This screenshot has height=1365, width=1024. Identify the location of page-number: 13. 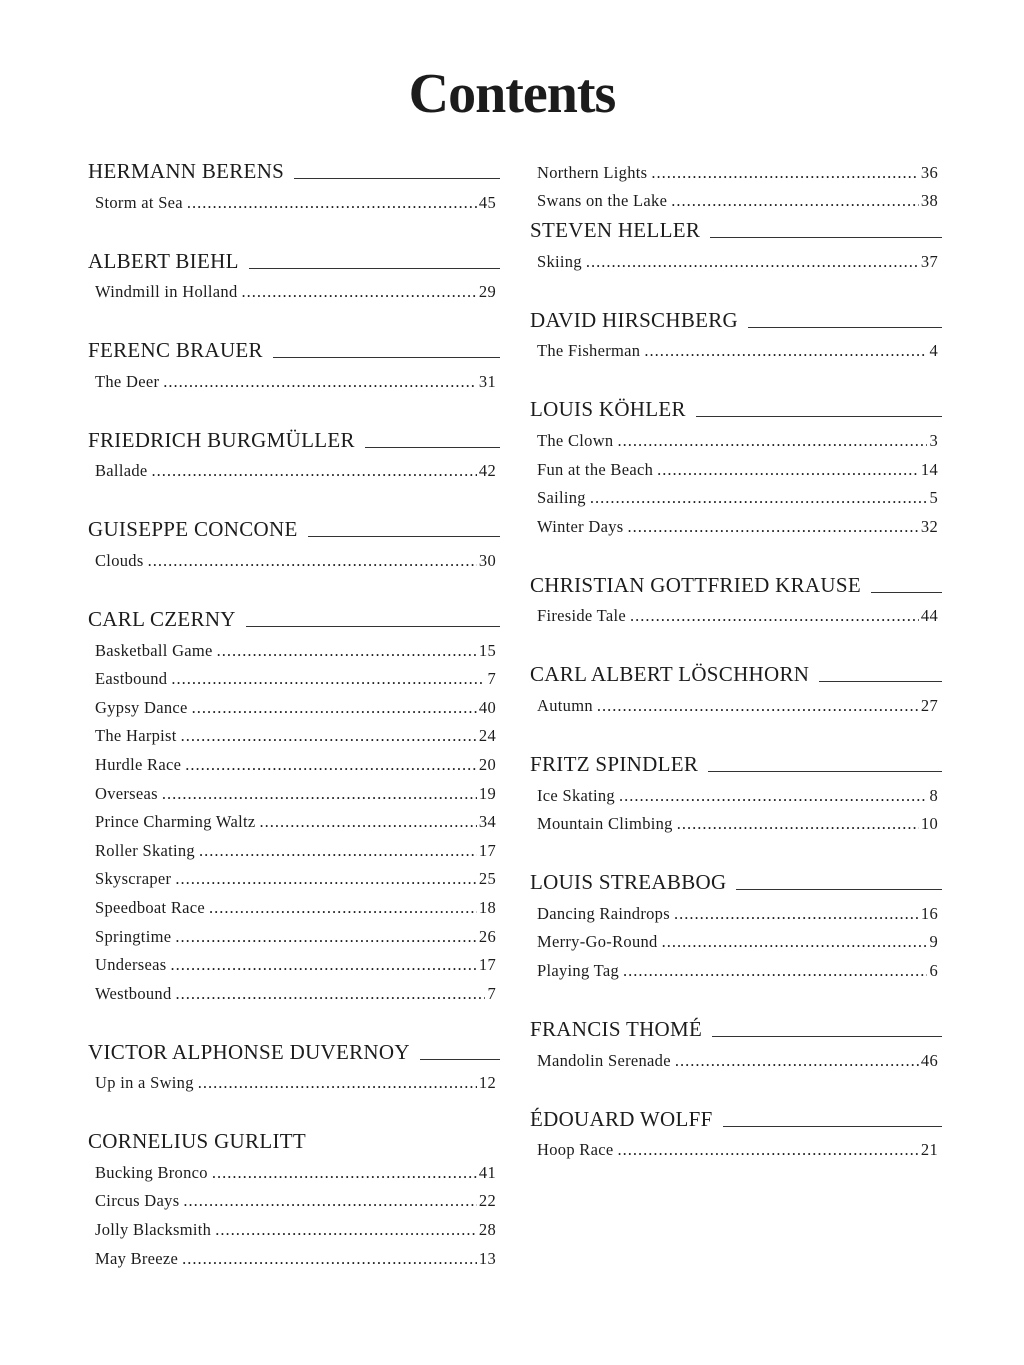
(487, 1258).